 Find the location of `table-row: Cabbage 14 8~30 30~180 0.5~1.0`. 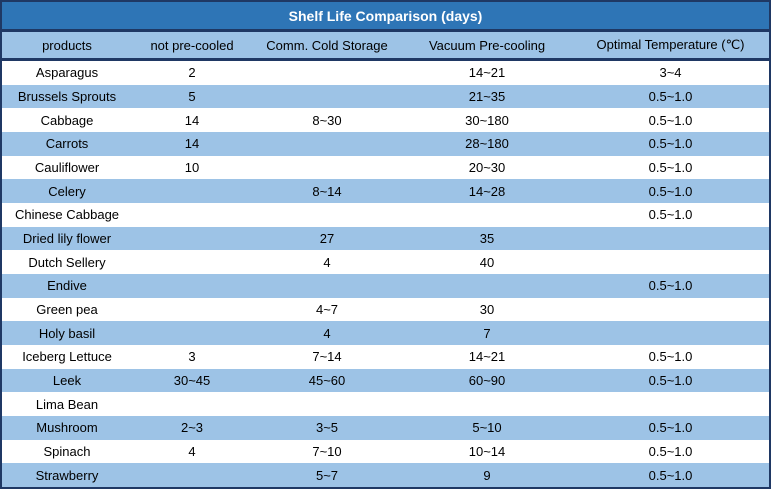

table-row: Cabbage 14 8~30 30~180 0.5~1.0 is located at coordinates (385, 120).